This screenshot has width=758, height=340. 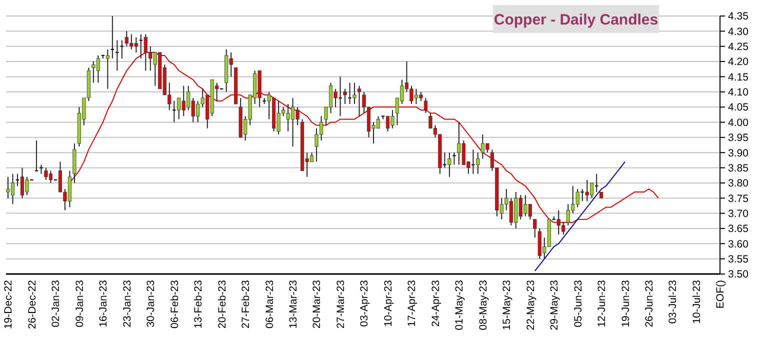 What do you see at coordinates (738, 184) in the screenshot?
I see `y-tick-label: 3.80` at bounding box center [738, 184].